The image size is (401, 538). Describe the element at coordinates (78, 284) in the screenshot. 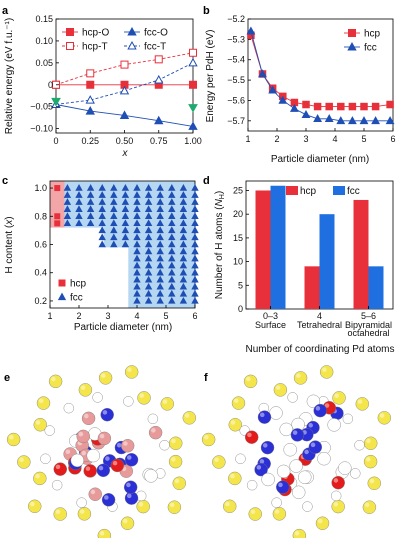

I see `legend-label-c: hcp` at that location.